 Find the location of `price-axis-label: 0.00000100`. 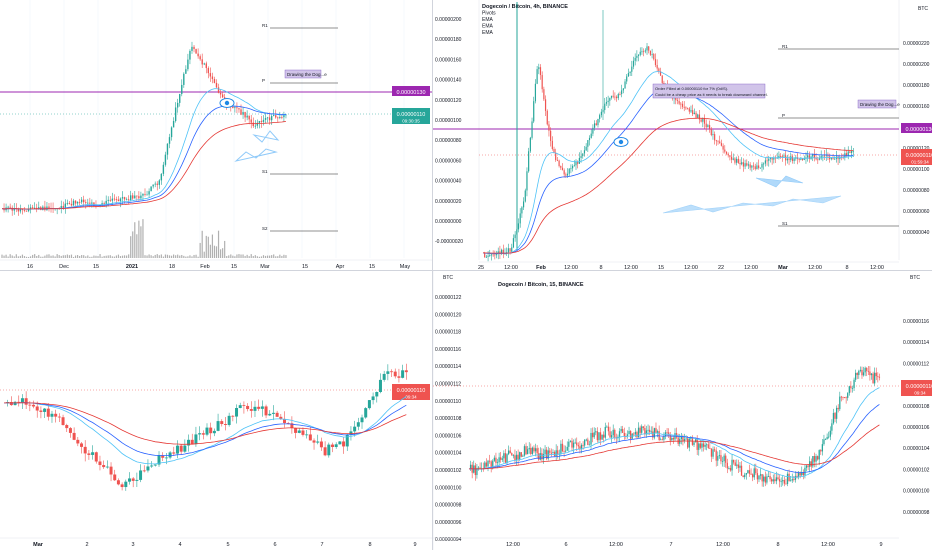

price-axis-label: 0.00000100 is located at coordinates (448, 488).